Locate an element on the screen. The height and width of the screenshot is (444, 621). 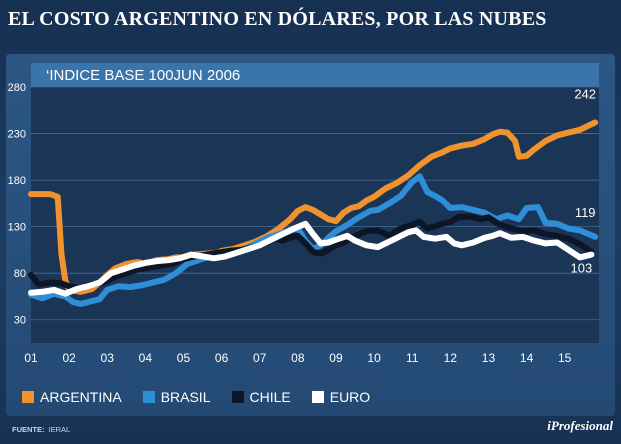
source-note: FUENTE: IERAL is located at coordinates (41, 429).